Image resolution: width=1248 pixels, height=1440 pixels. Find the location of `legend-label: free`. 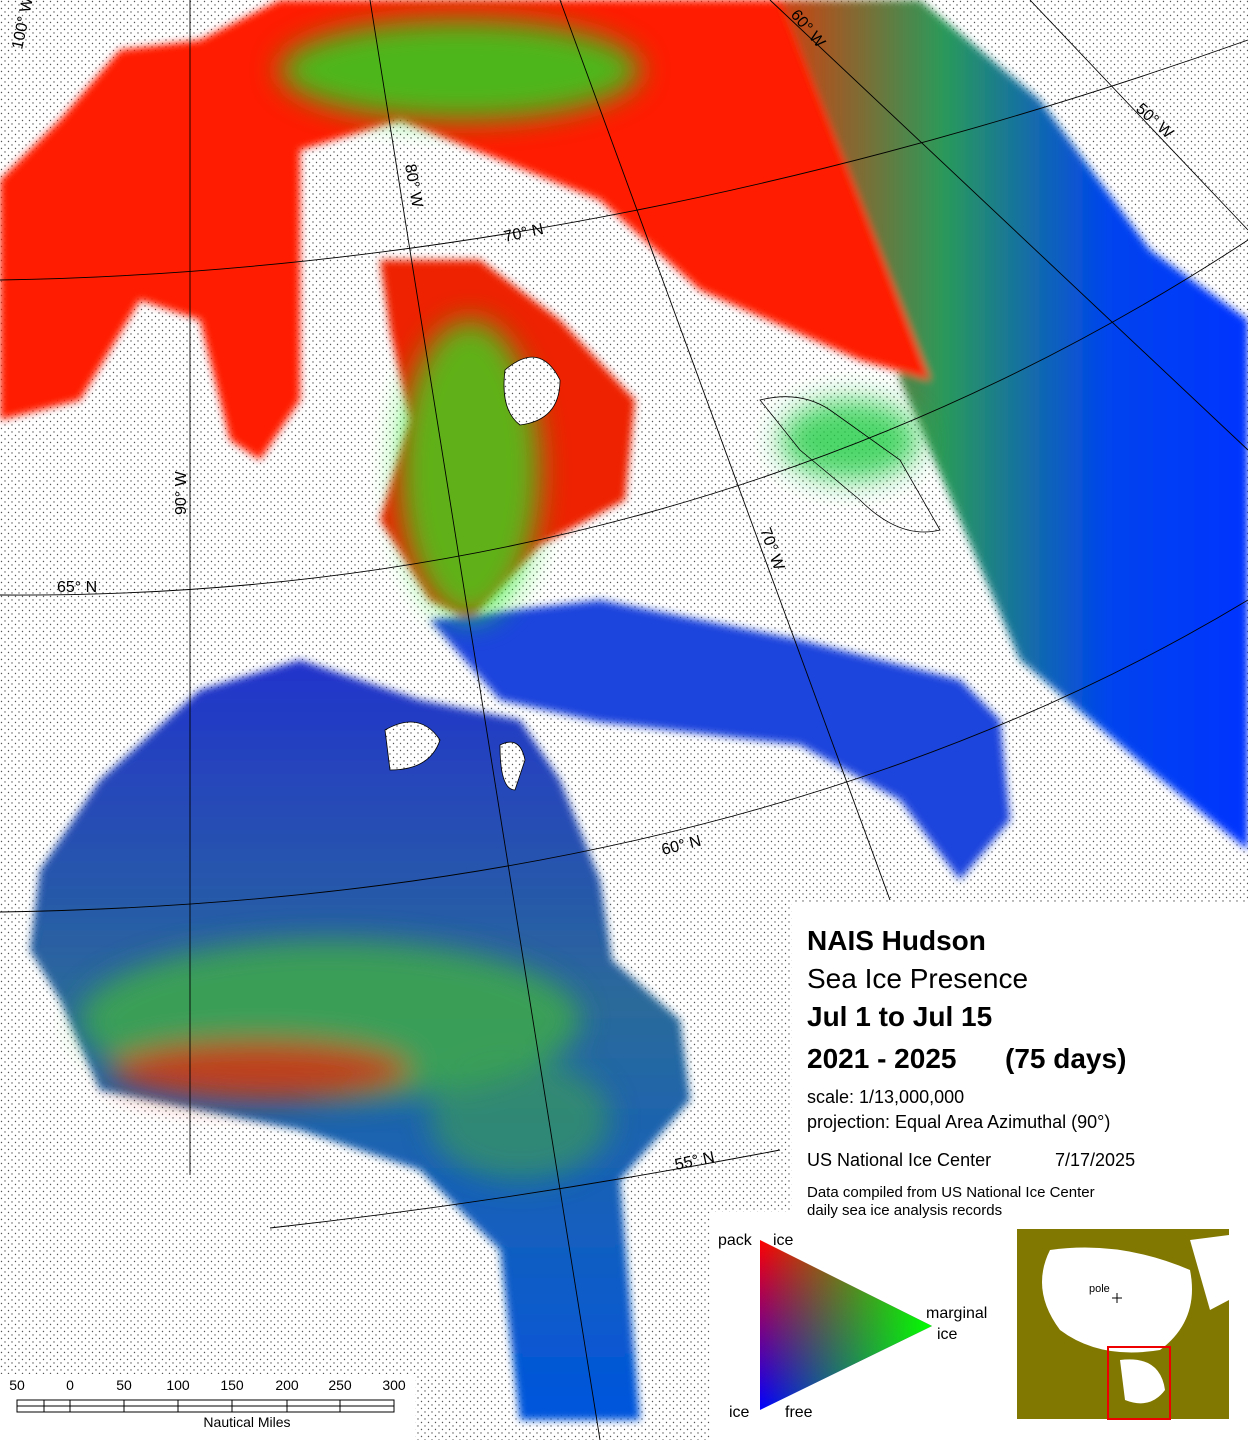

legend-label: free is located at coordinates (799, 1412).